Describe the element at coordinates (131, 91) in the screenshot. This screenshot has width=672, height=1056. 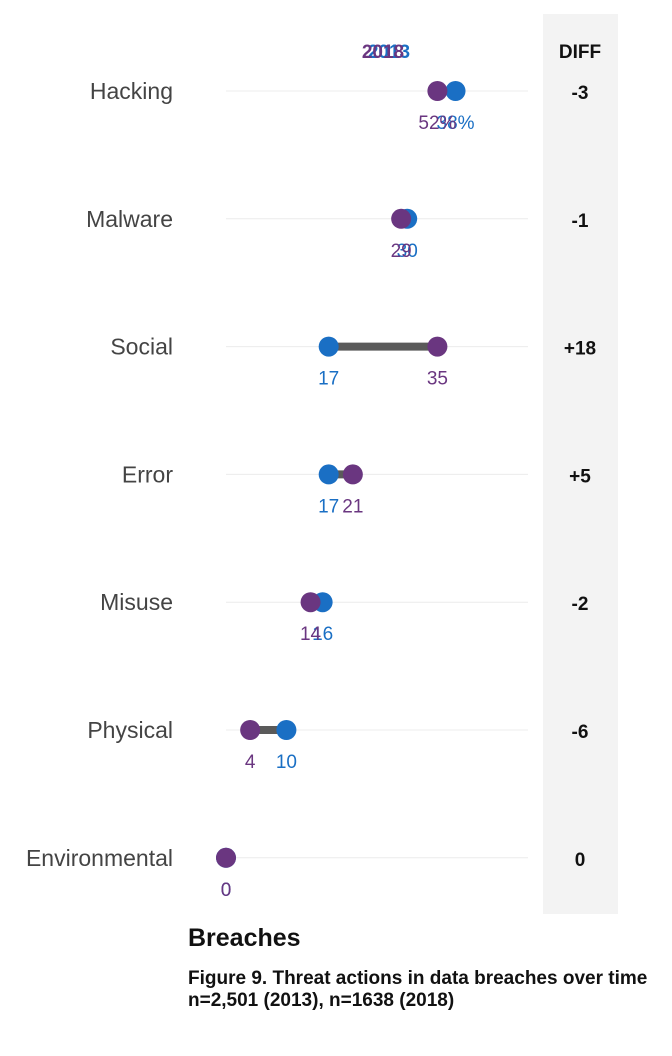
I see `category-label-hacking: Hacking` at that location.